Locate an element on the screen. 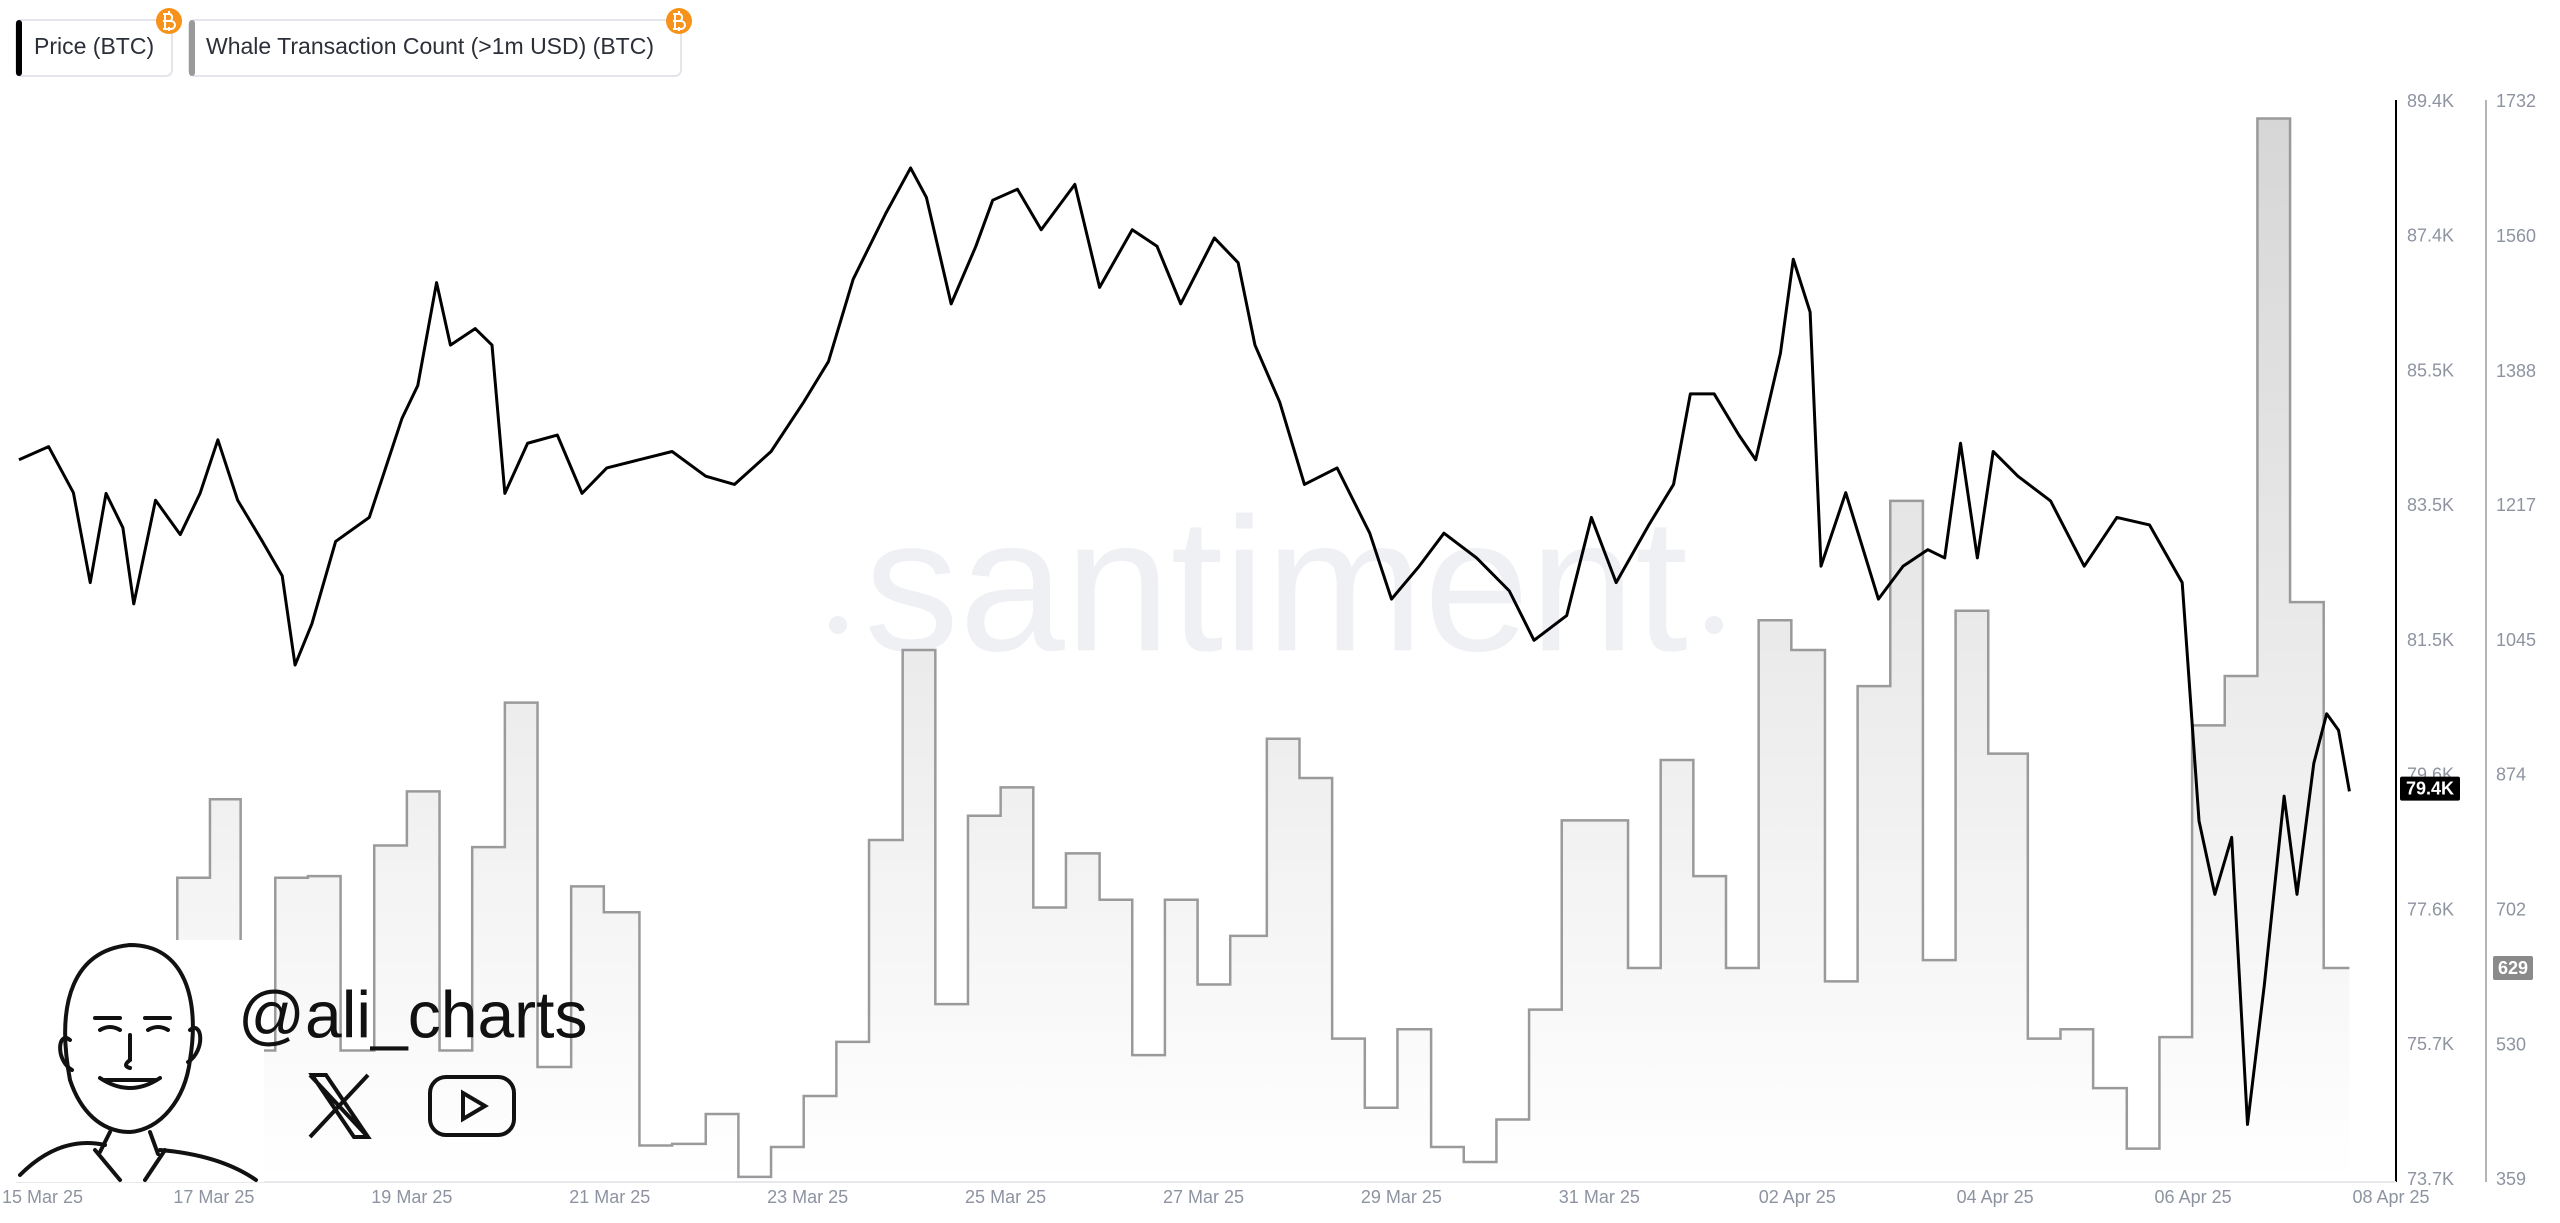 The width and height of the screenshot is (2560, 1223). x-tick-label: 17 Mar 25 is located at coordinates (213, 1197).